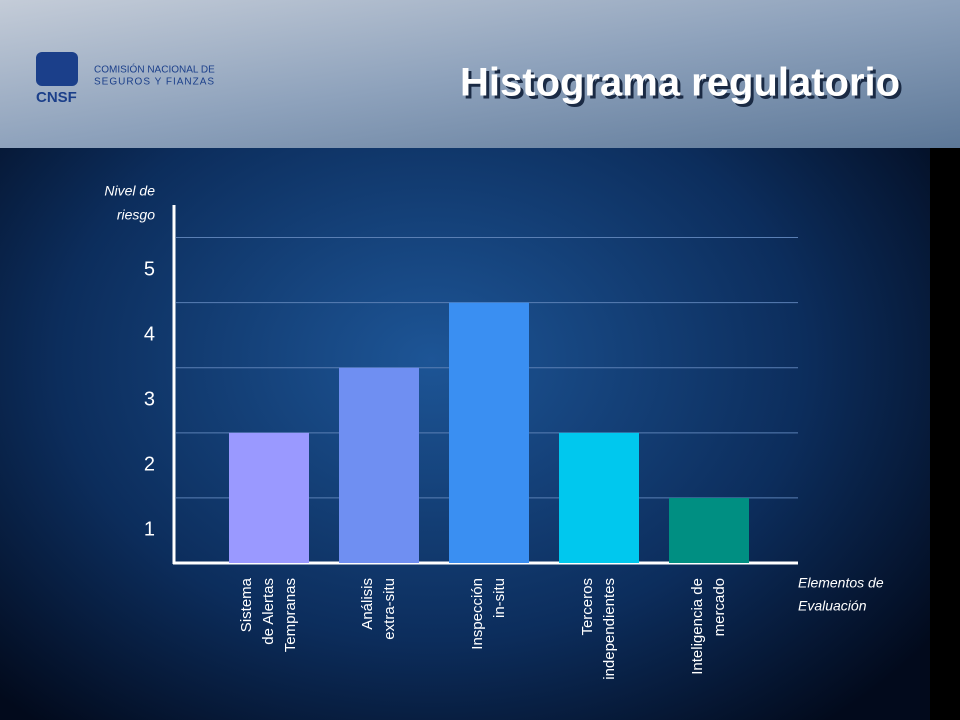  I want to click on org-name: COMISIÓN NACIONAL DE, so click(154, 69).